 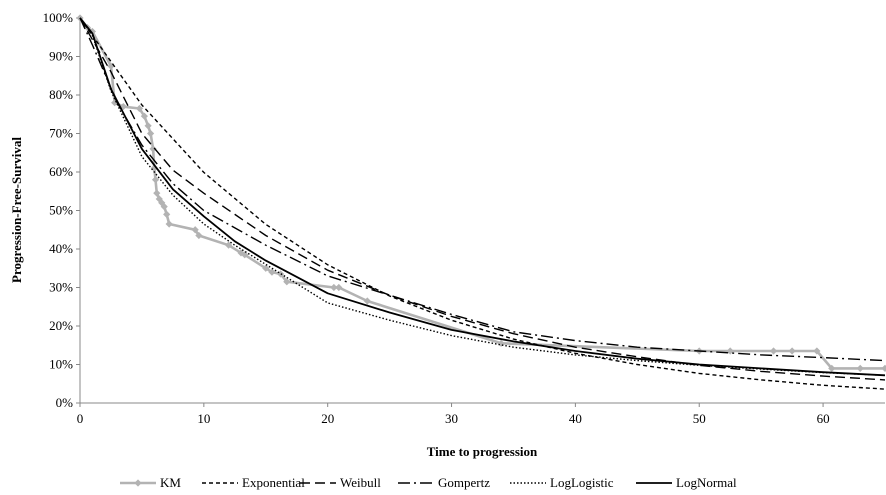 I want to click on x-tick-label: 40, so click(x=575, y=418).